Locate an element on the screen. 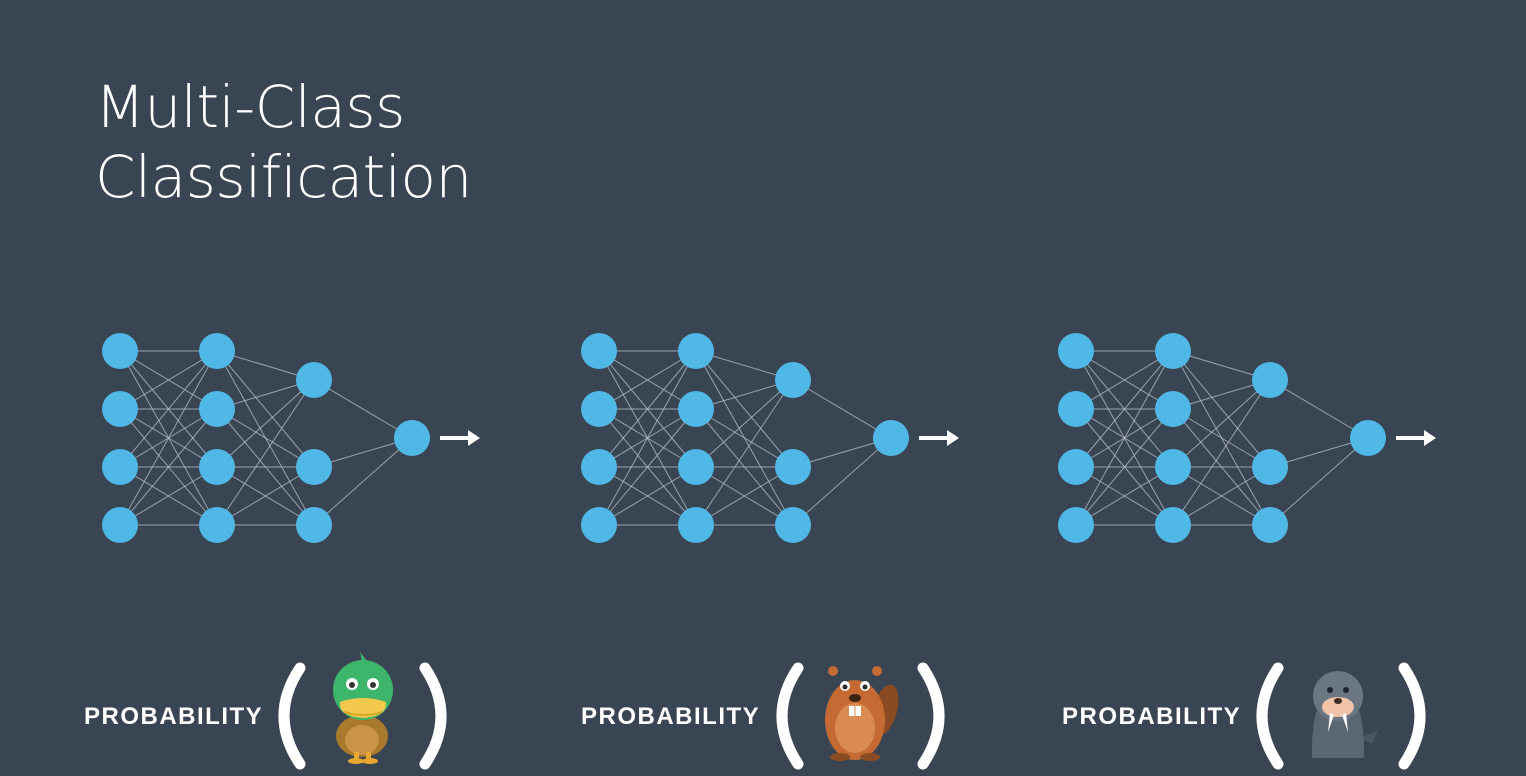 The height and width of the screenshot is (776, 1526). probability-label-beaver: PROBABILITY is located at coordinates (671, 716).